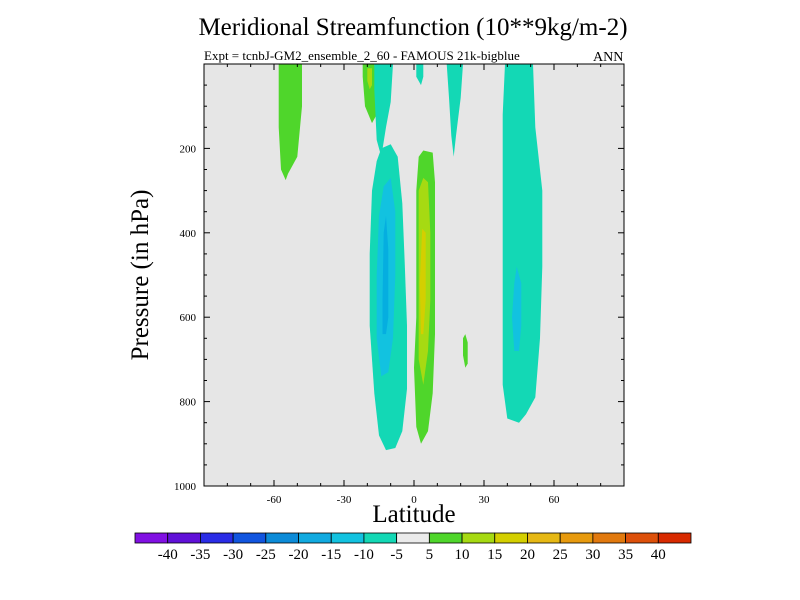 This screenshot has width=800, height=600. I want to click on x-tick-label: -60, so click(274, 500).